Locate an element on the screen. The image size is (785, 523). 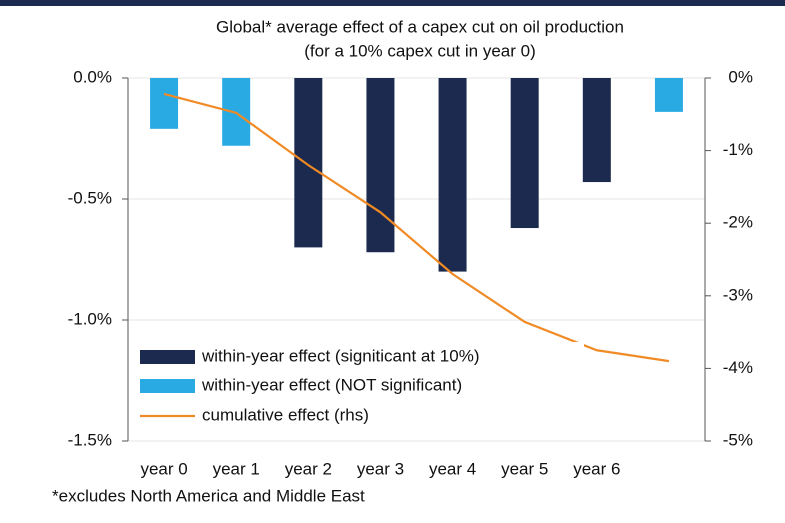
legend-background is located at coordinates (359, 386).